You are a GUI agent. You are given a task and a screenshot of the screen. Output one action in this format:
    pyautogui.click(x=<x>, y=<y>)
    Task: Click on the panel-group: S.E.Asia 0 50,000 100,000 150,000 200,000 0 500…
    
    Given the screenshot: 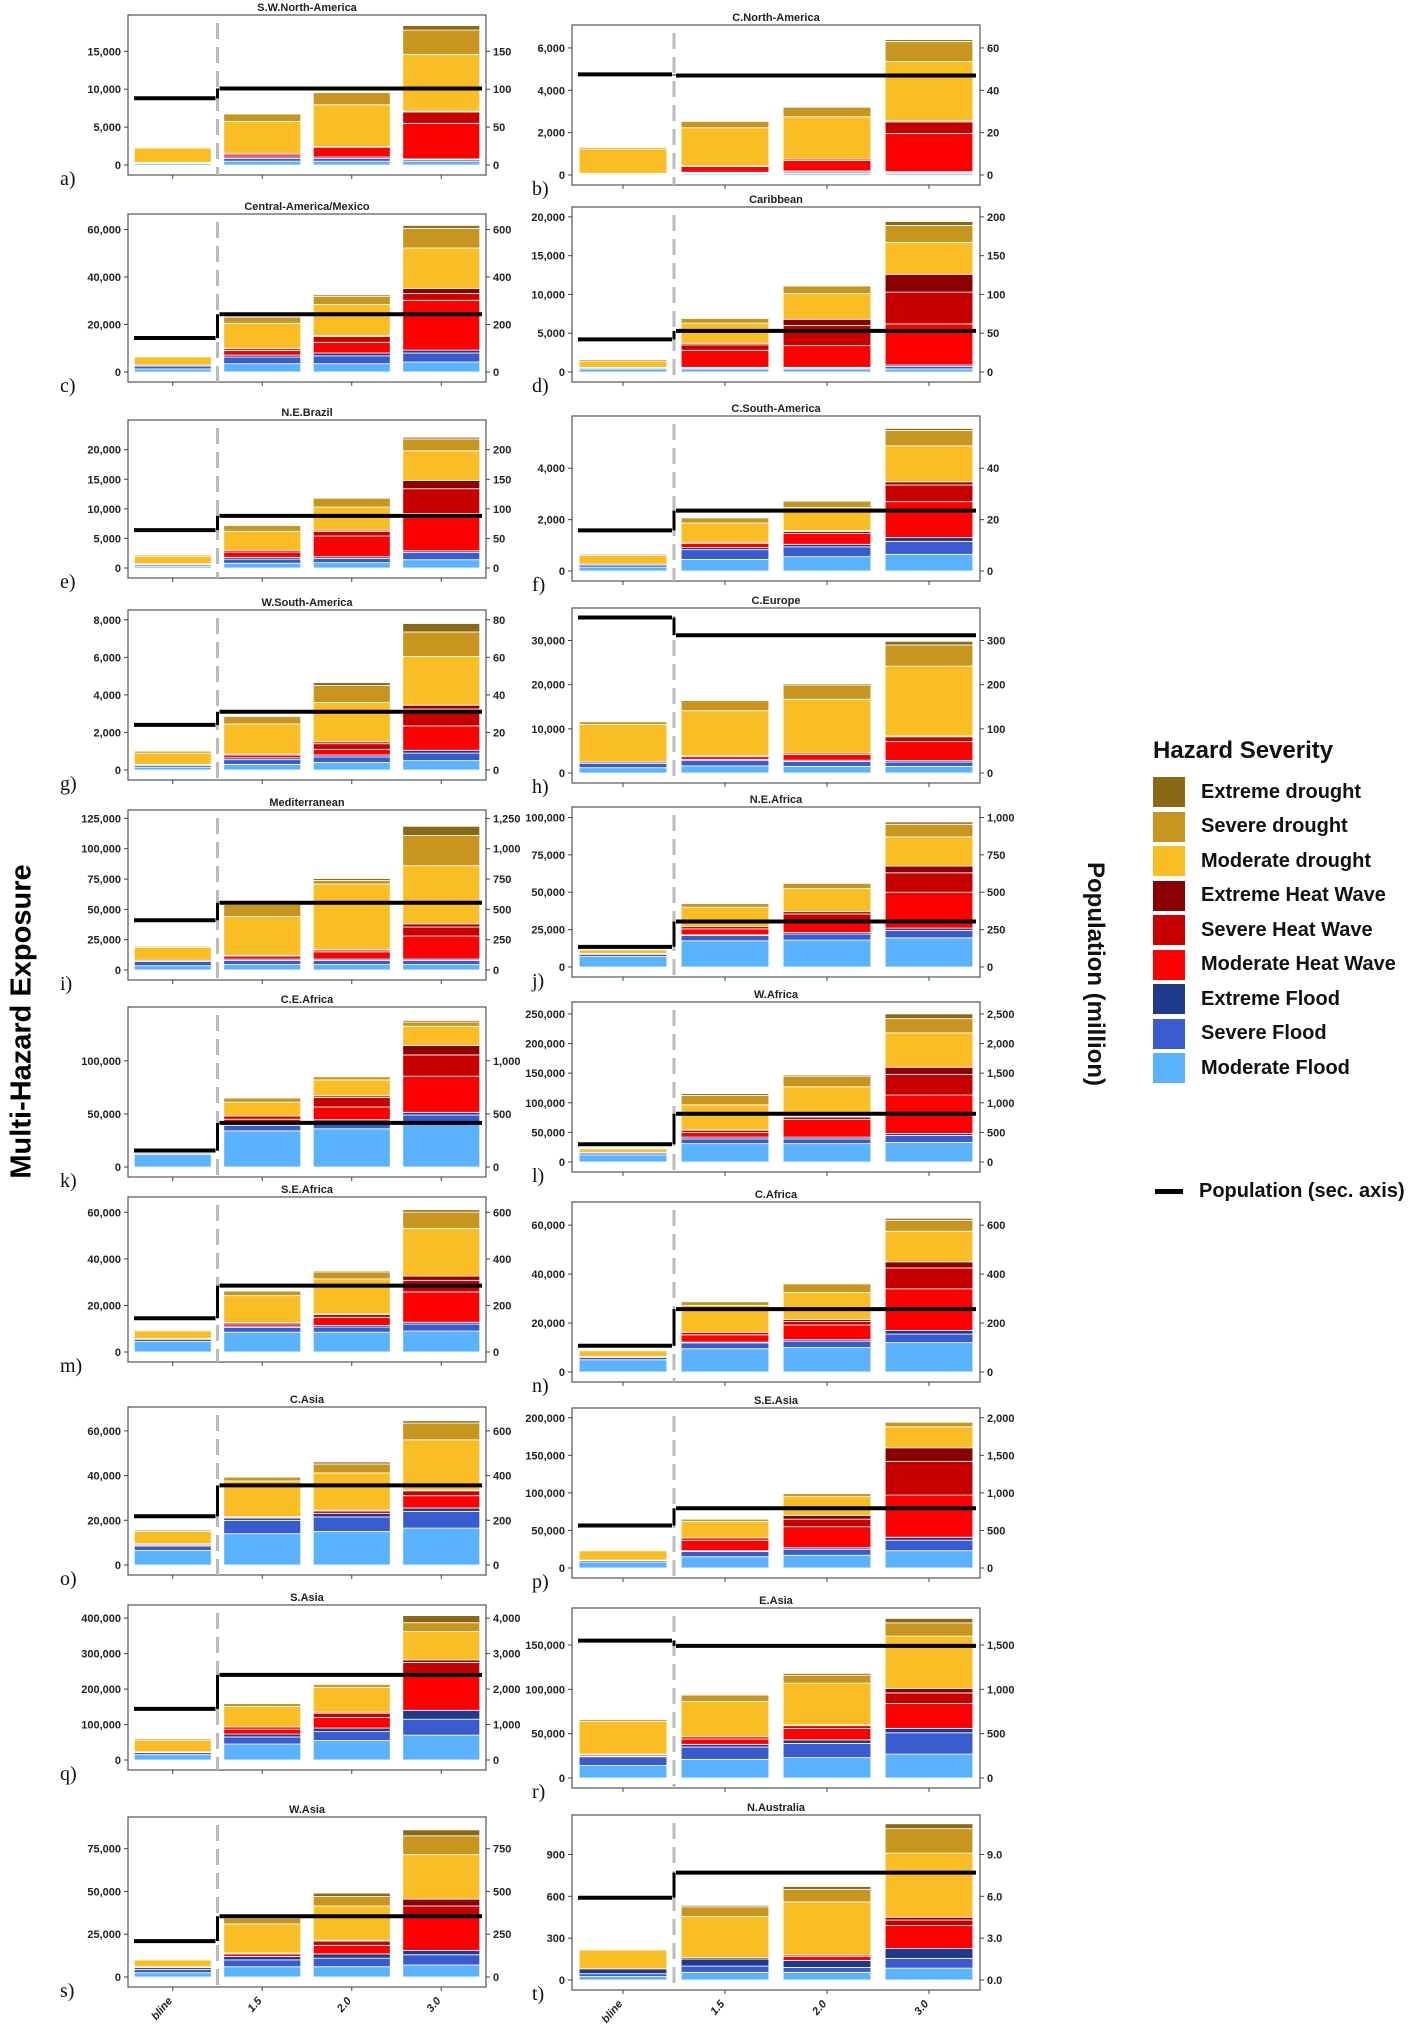 What is the action you would take?
    pyautogui.click(x=769, y=1494)
    